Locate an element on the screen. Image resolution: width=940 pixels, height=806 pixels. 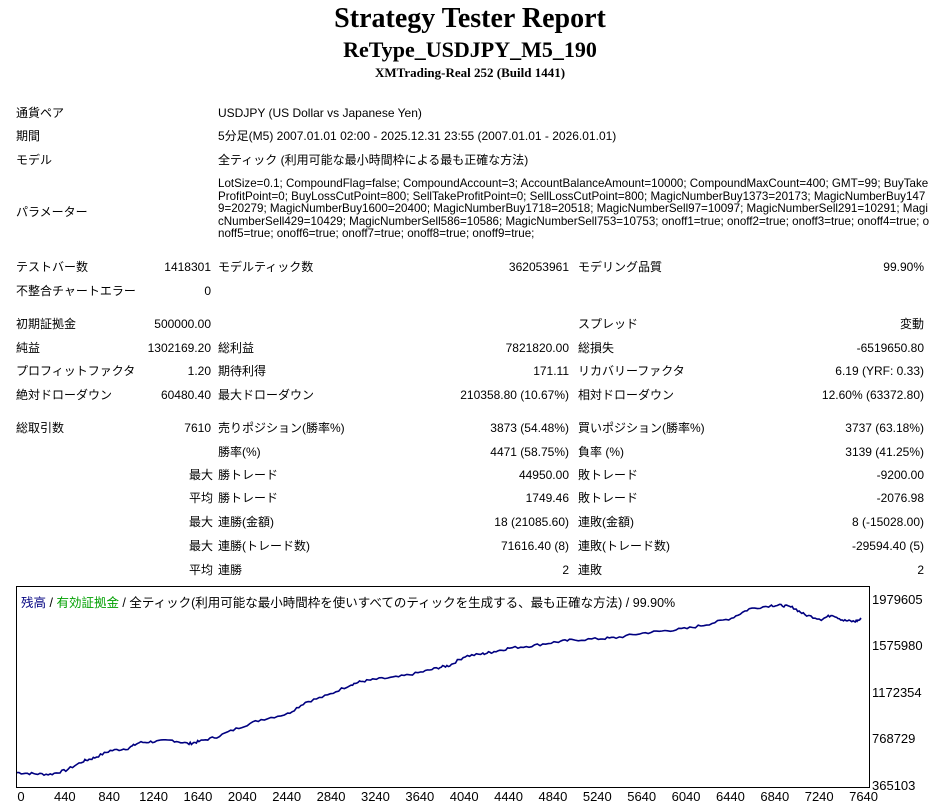
y-tick-label: 1575980 is located at coordinates (897, 646).